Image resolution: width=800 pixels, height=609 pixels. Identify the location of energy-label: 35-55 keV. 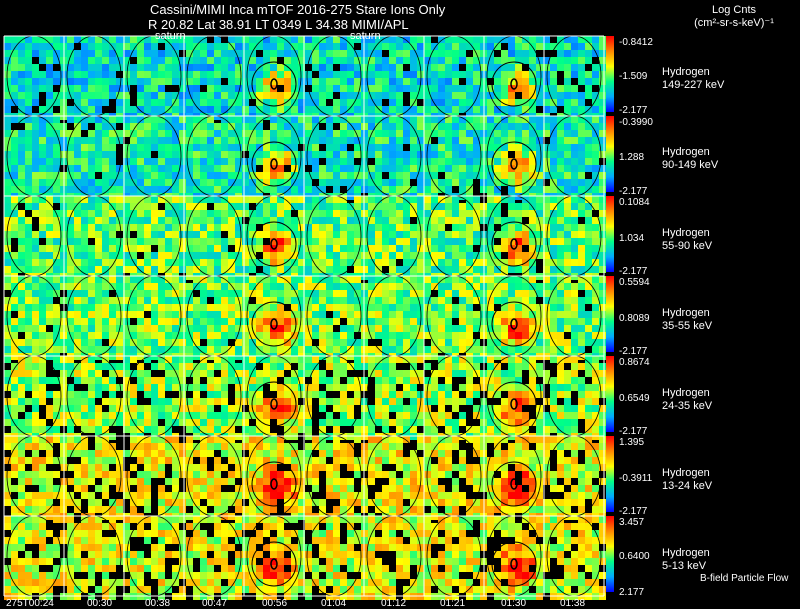
(687, 326).